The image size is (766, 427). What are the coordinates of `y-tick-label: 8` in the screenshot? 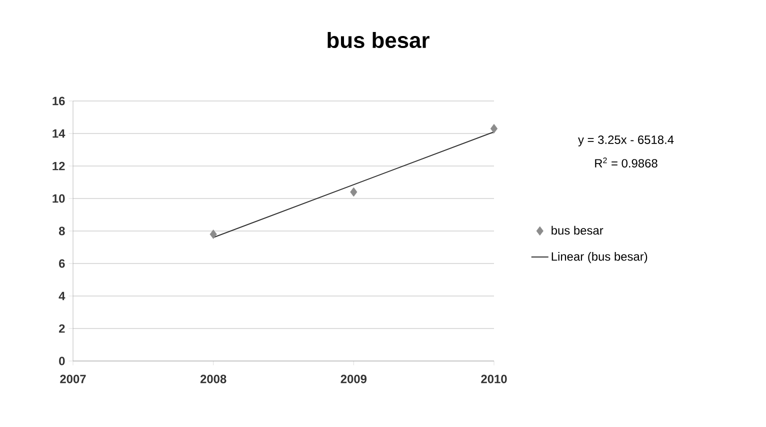 It's located at (61, 231).